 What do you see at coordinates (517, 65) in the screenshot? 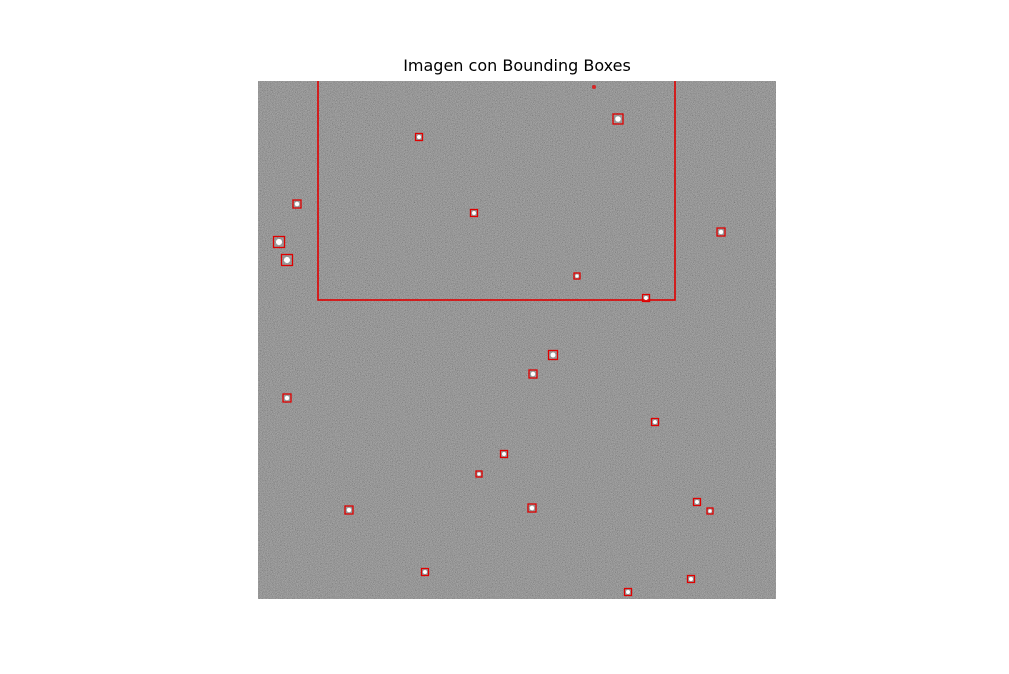
I see `figure-title: Imagen con Bounding Boxes` at bounding box center [517, 65].